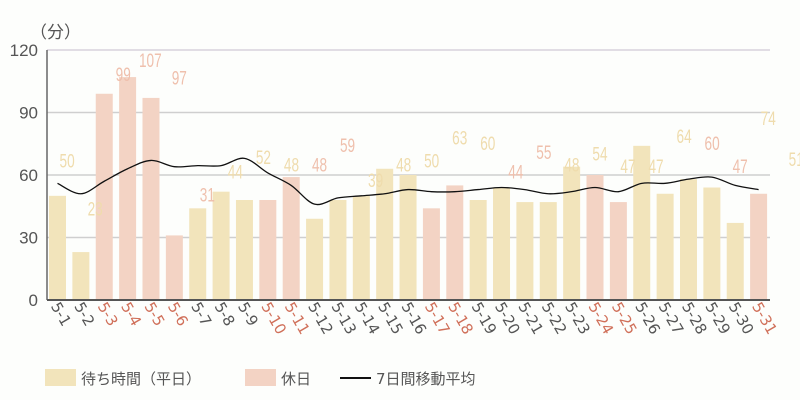 This screenshot has height=400, width=800. I want to click on legend-swatch-weekday, so click(60, 377).